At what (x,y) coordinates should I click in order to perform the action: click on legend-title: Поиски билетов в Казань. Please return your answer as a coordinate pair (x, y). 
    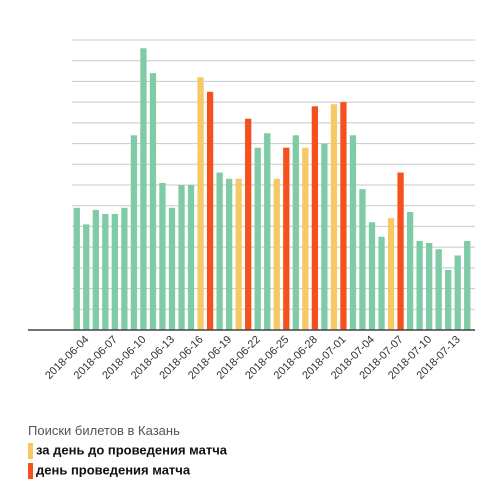
    Looking at the image, I should click on (104, 430).